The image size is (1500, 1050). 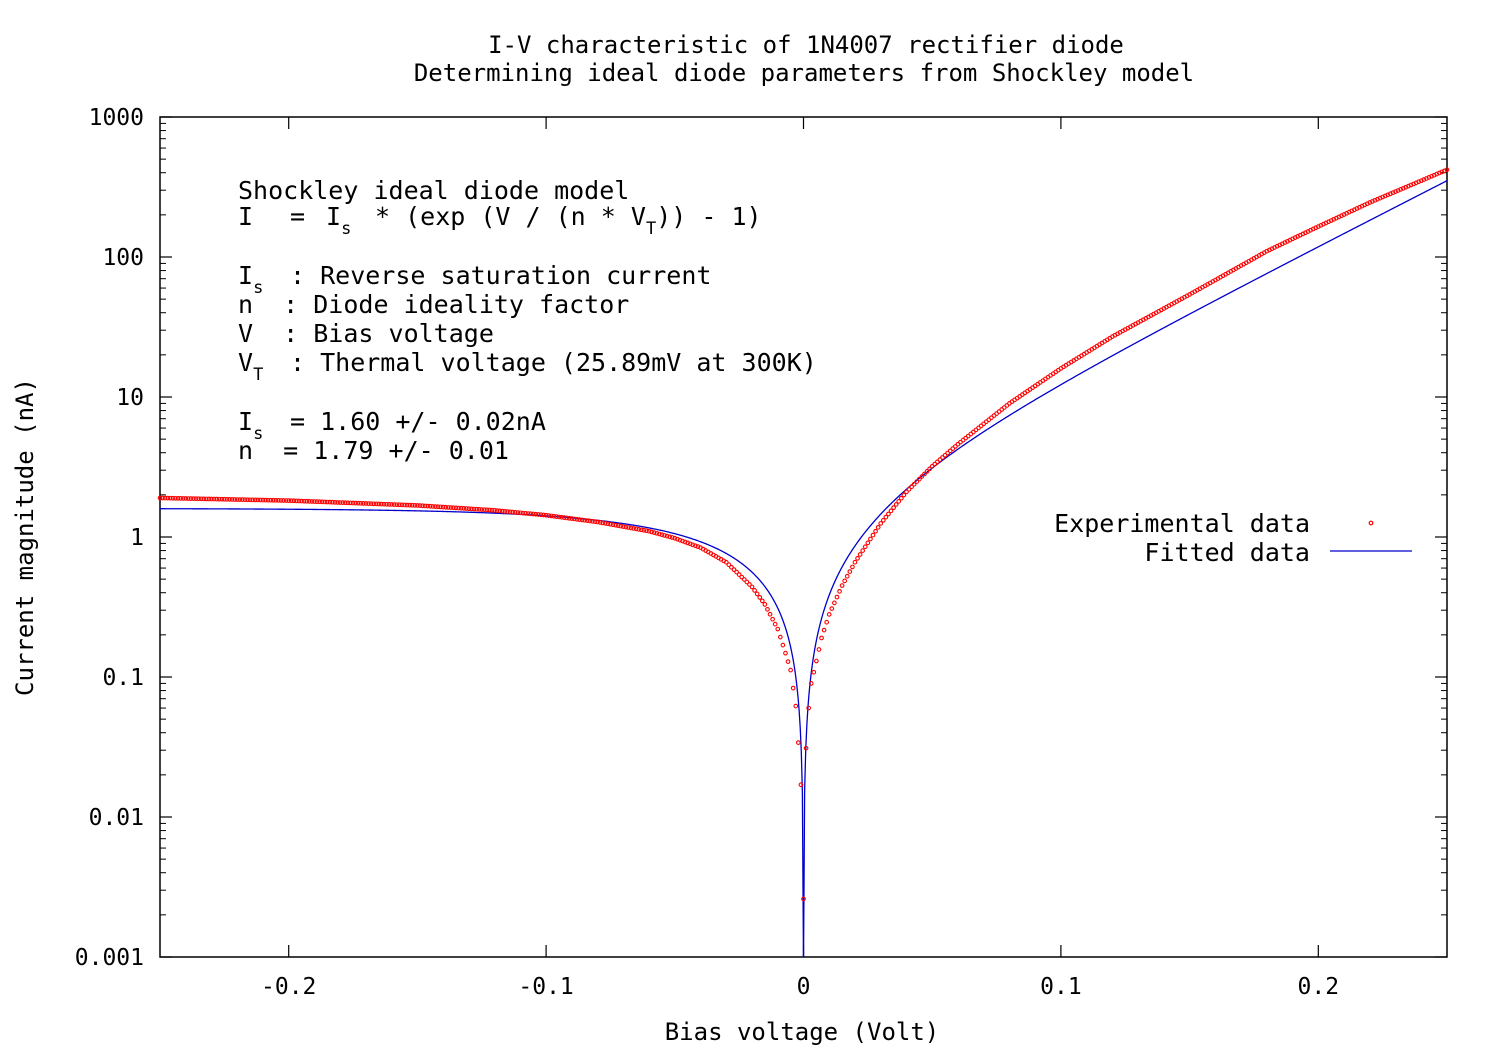 I want to click on y-axis-label: Current magnitude (nA), so click(x=25, y=537).